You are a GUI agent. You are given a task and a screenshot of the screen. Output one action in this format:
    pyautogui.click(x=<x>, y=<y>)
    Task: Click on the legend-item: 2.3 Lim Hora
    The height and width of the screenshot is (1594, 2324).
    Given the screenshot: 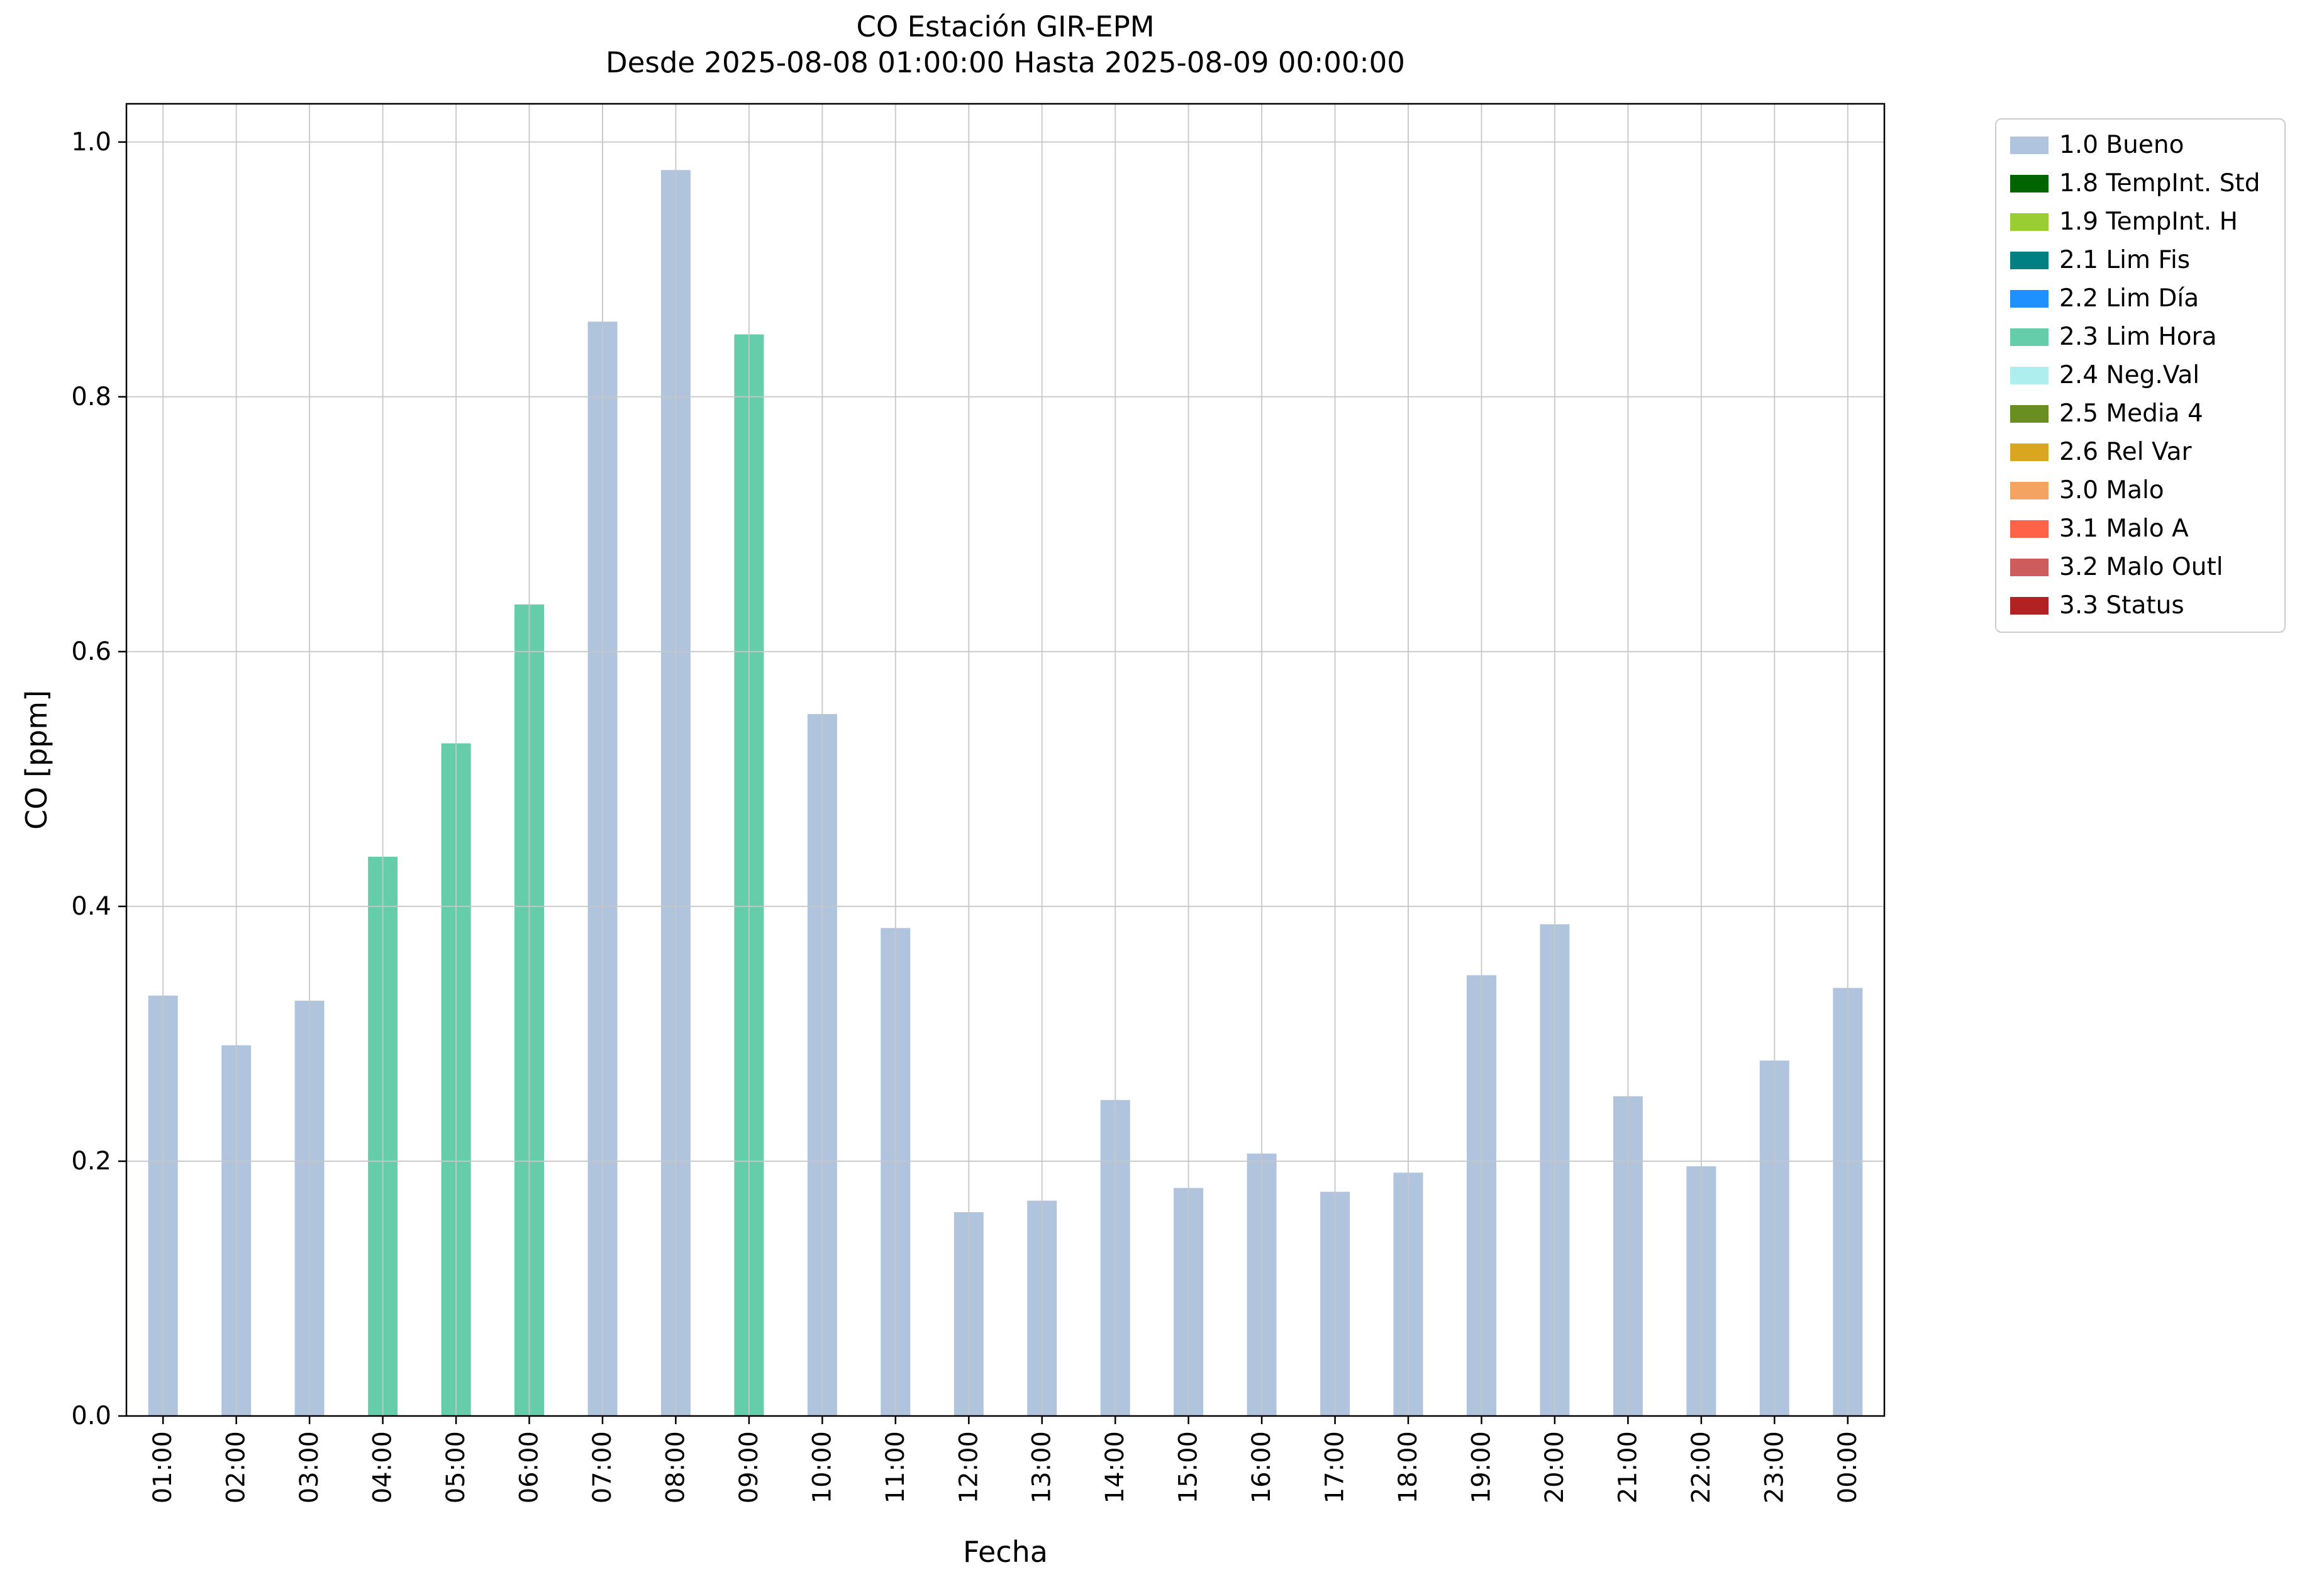 What is the action you would take?
    pyautogui.click(x=2140, y=338)
    